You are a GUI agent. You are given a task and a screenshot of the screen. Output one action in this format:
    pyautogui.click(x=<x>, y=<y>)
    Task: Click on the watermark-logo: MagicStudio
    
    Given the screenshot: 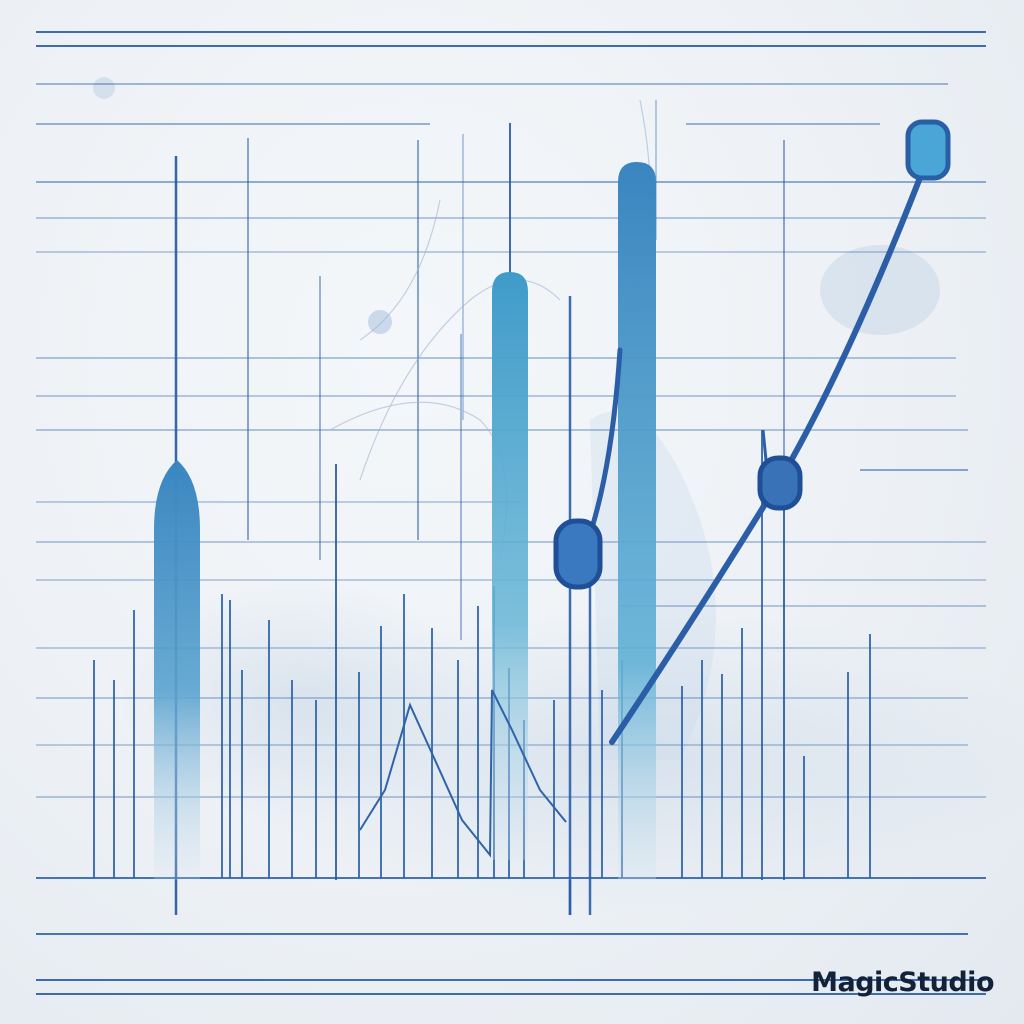 What is the action you would take?
    pyautogui.click(x=902, y=982)
    